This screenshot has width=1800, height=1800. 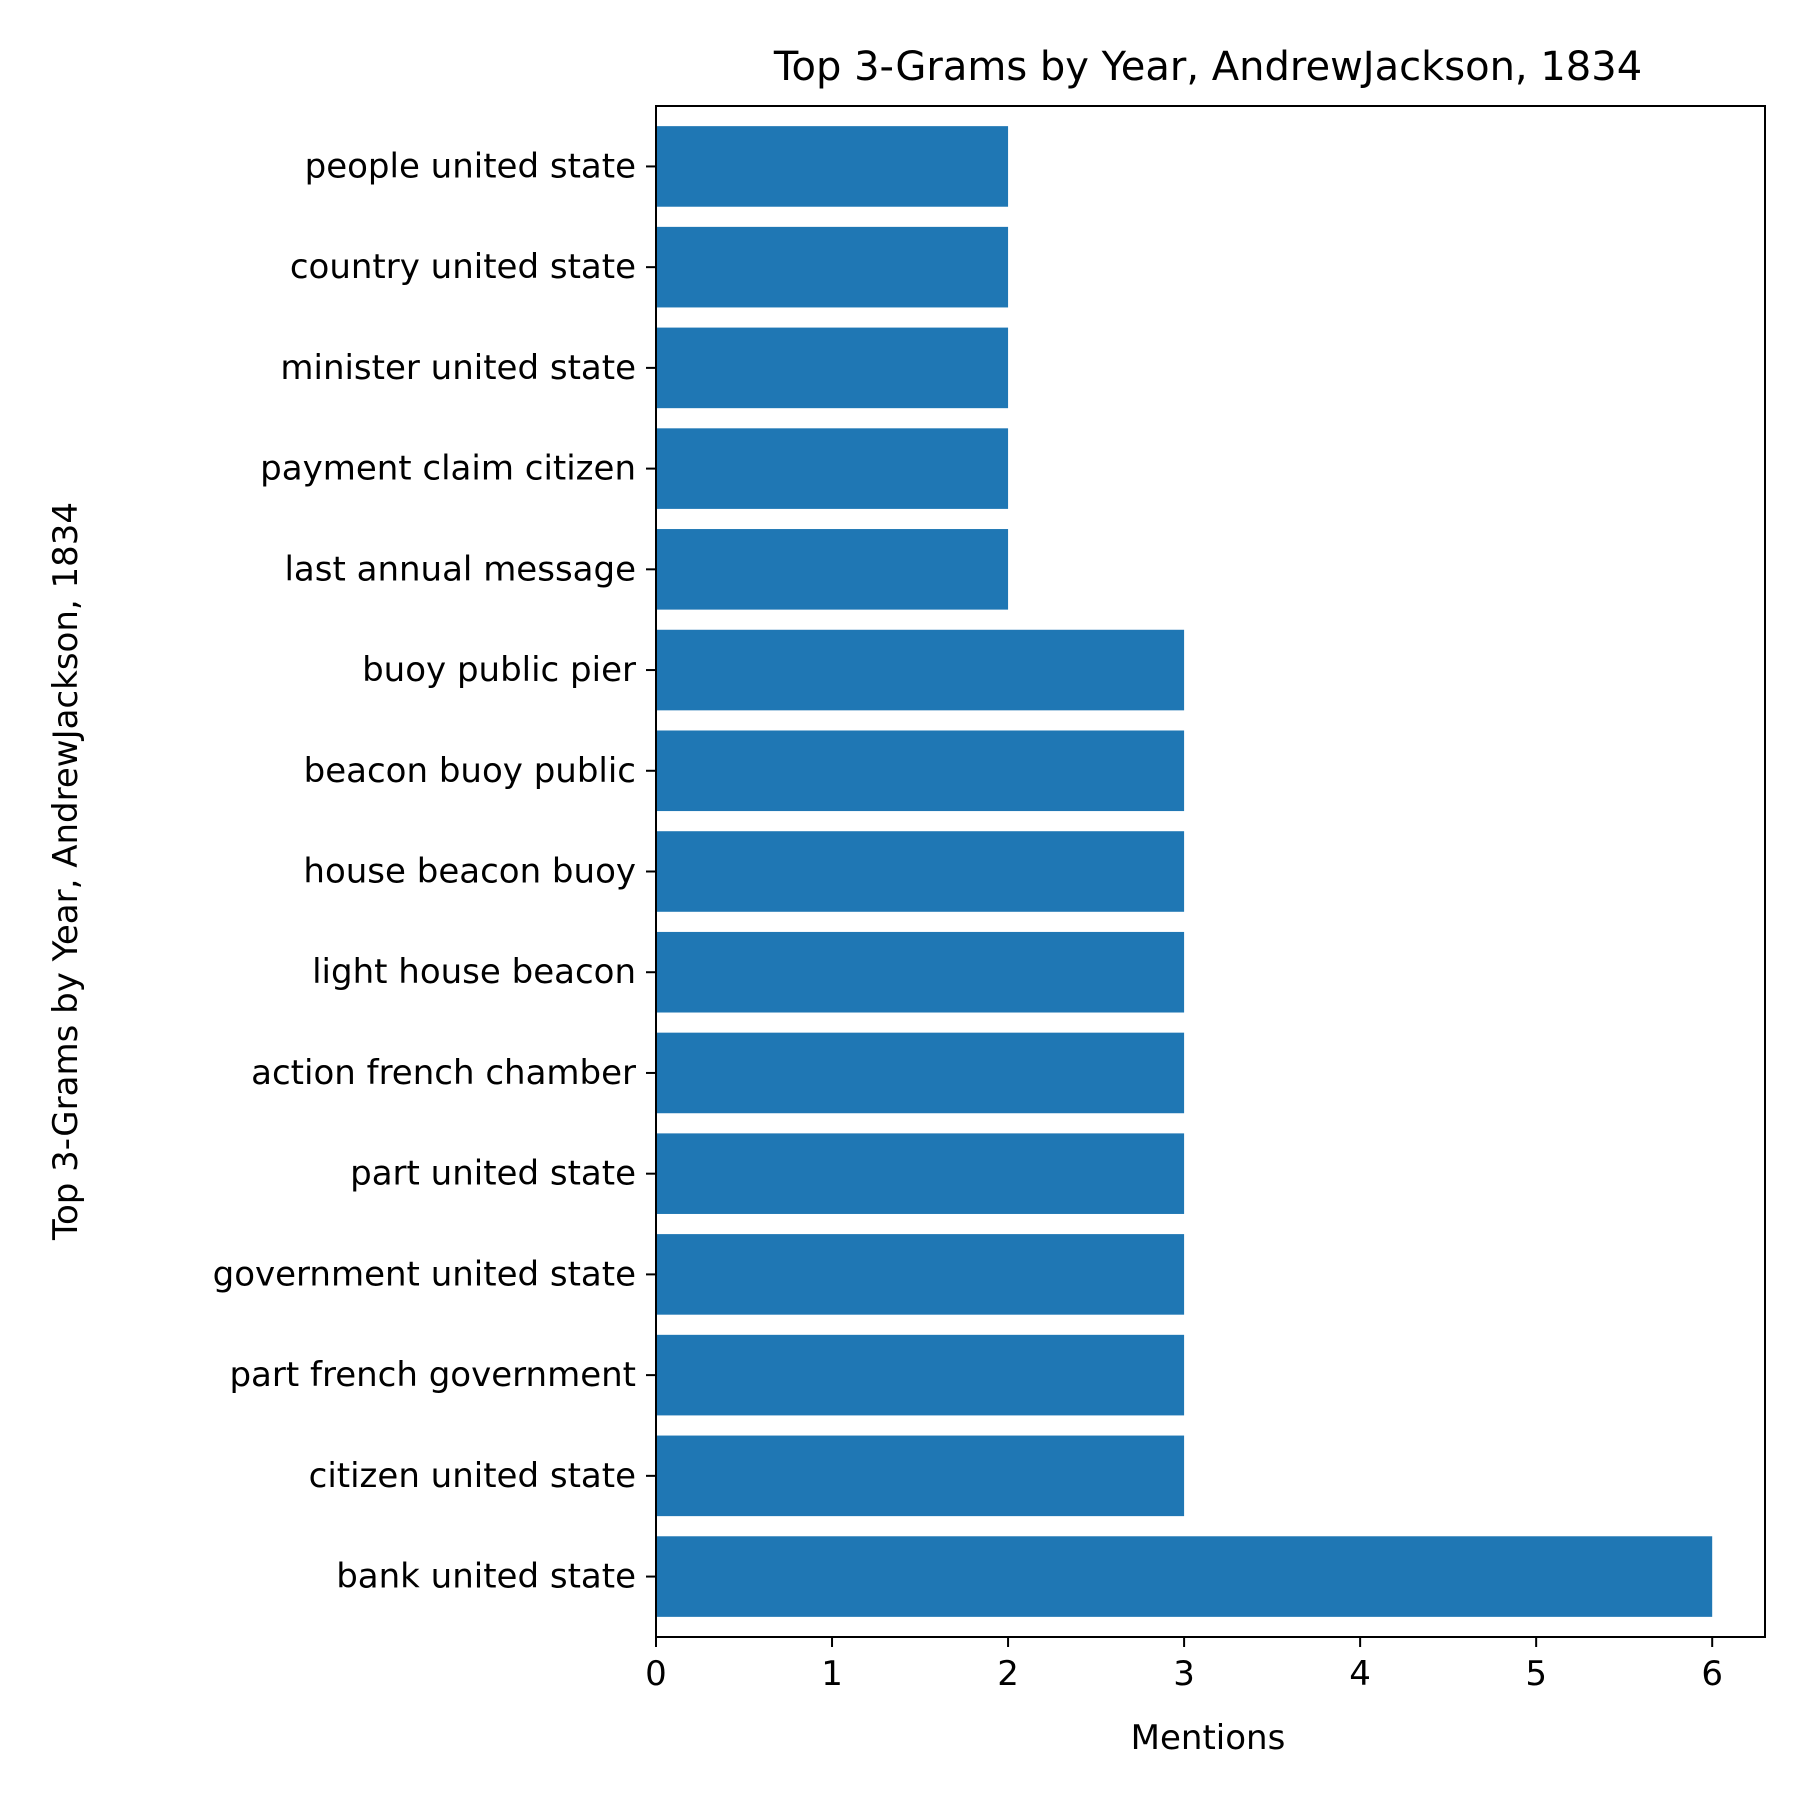 What do you see at coordinates (920, 771) in the screenshot?
I see `bar-beacon-buoy-public` at bounding box center [920, 771].